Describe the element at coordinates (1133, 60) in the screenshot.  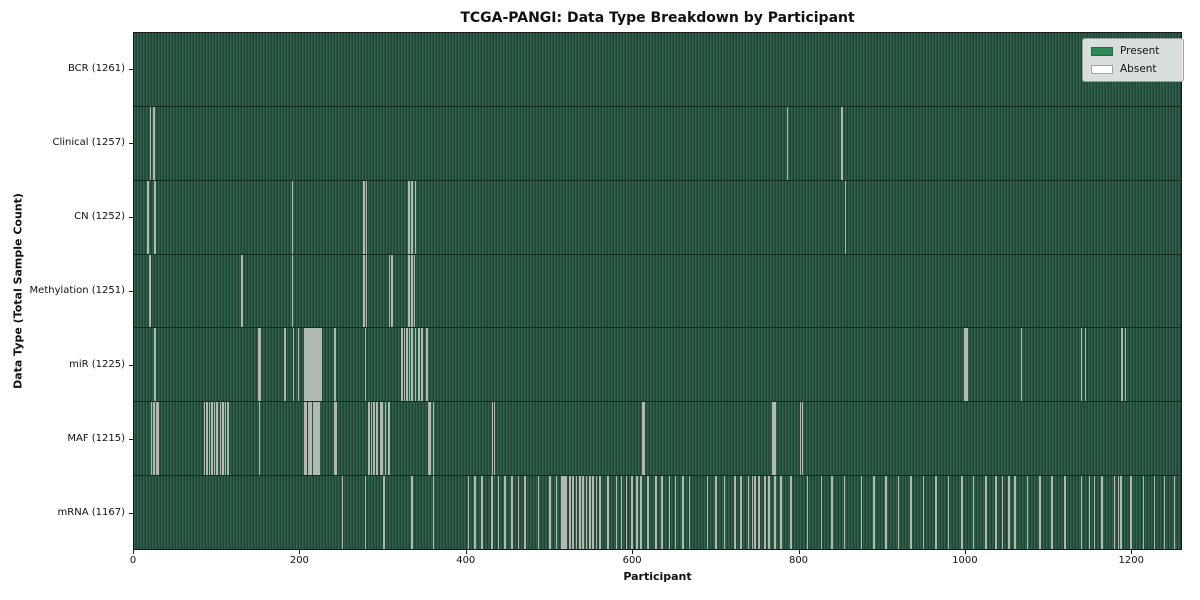
I see `legend: Present Absent` at that location.